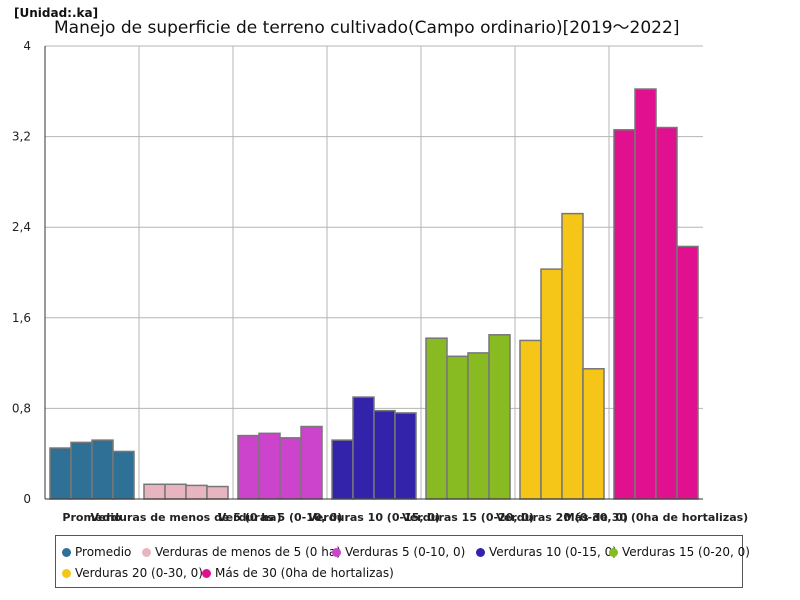 The image size is (800, 600). I want to click on y-tick-label: 0, so click(27, 499).